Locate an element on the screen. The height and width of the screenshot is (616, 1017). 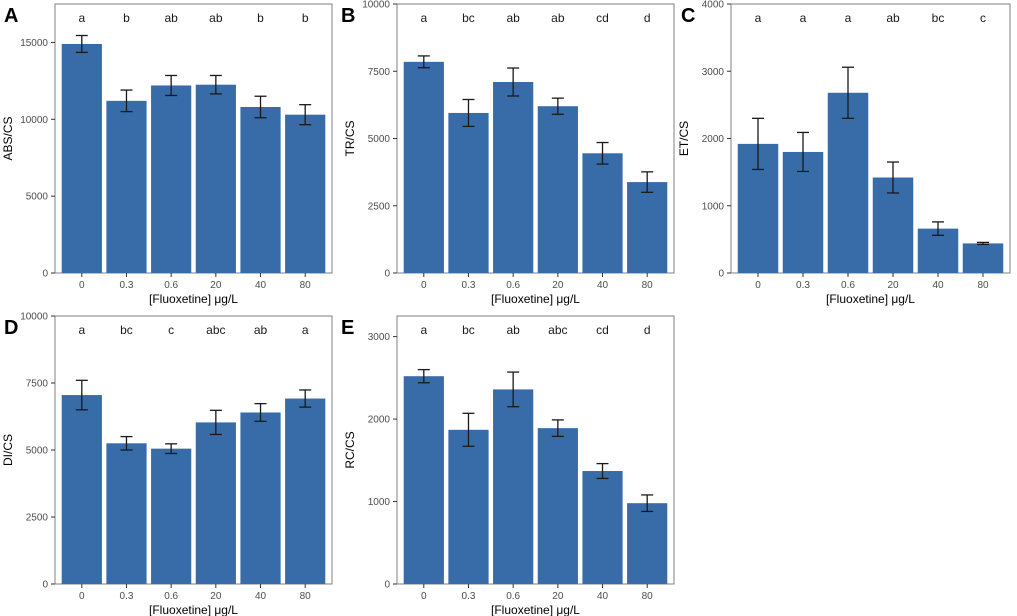
panel-letter: D is located at coordinates (11, 328).